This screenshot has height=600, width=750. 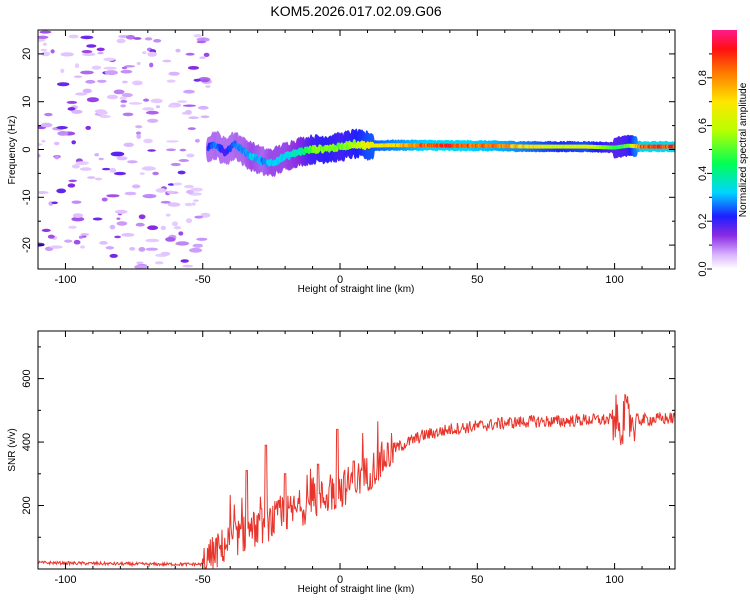 What do you see at coordinates (703, 268) in the screenshot?
I see `colorbar-tick-label: 0.0` at bounding box center [703, 268].